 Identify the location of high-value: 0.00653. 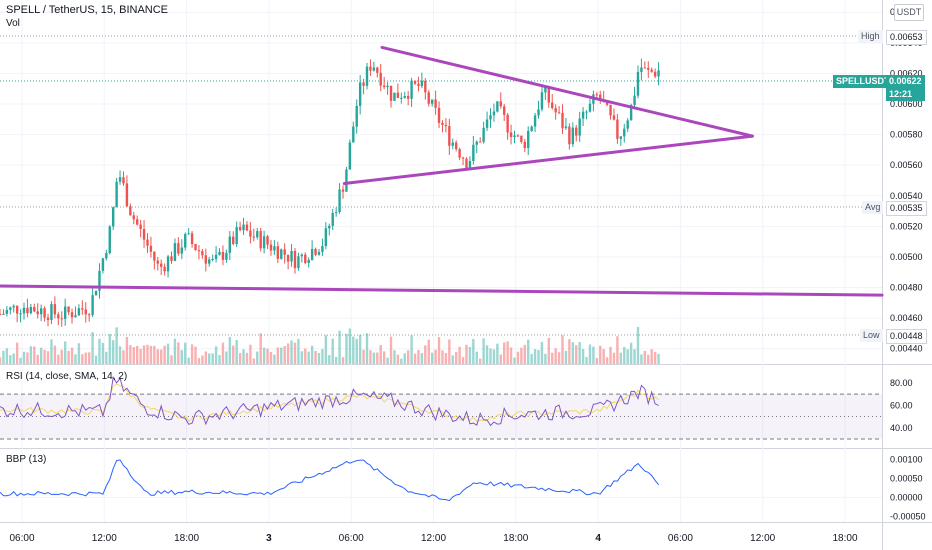
(906, 37).